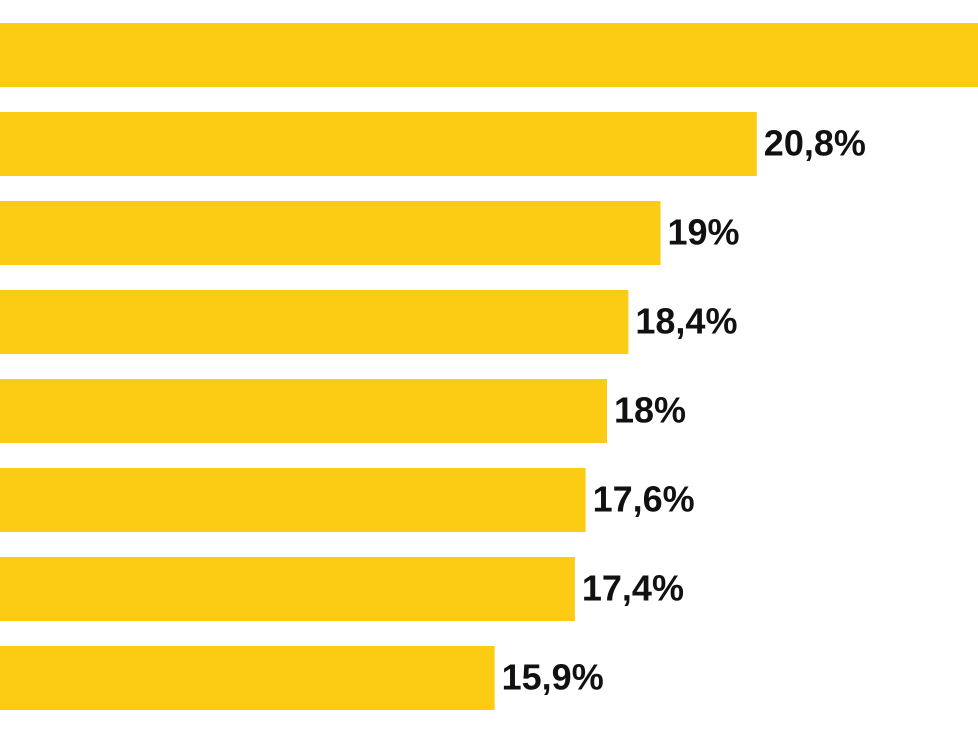  What do you see at coordinates (553, 677) in the screenshot?
I see `value-label: 15,9%` at bounding box center [553, 677].